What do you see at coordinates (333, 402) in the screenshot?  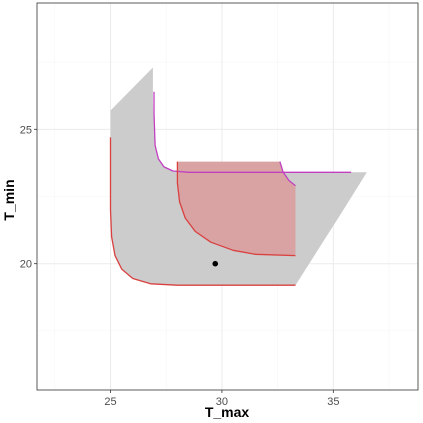 I see `x-tick-label: 35` at bounding box center [333, 402].